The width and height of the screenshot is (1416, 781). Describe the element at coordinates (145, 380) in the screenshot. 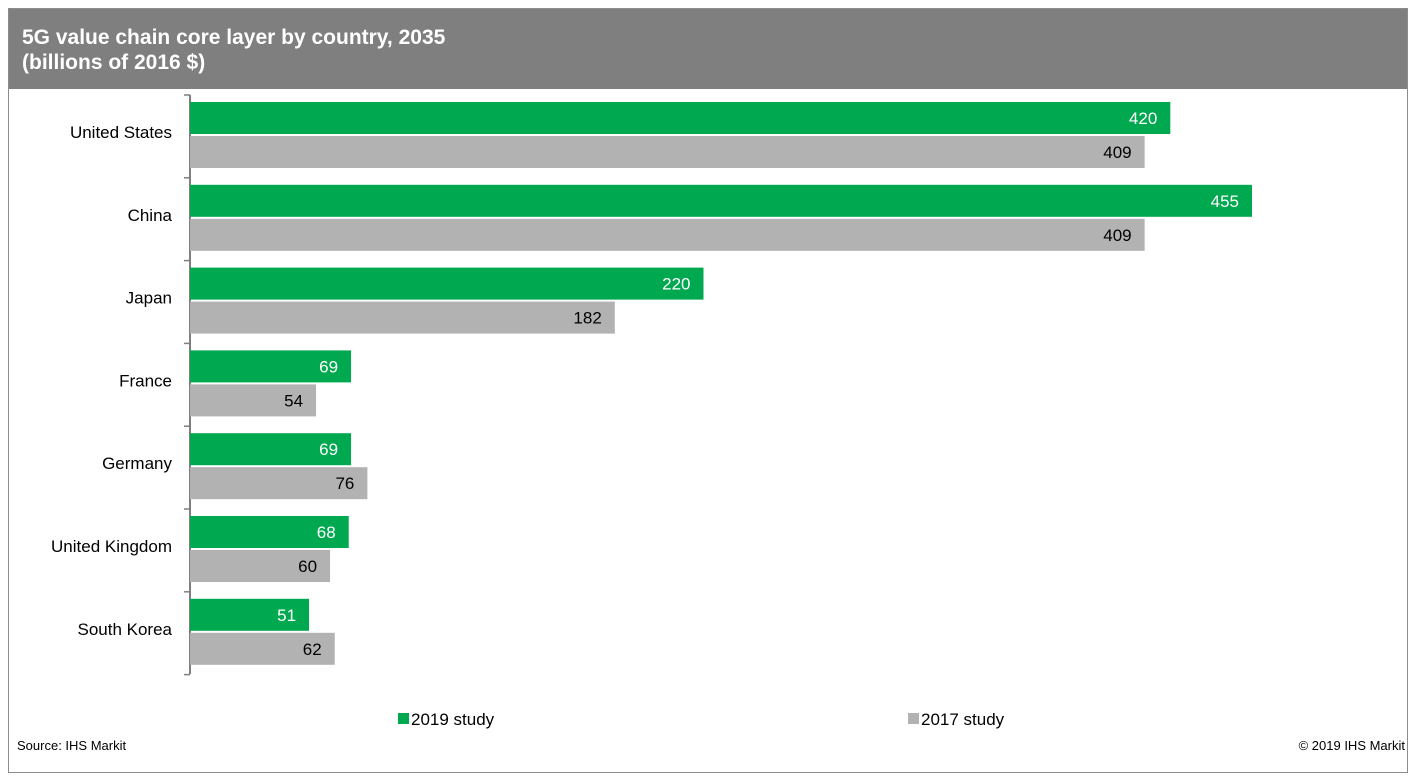

I see `category-label: France` at that location.